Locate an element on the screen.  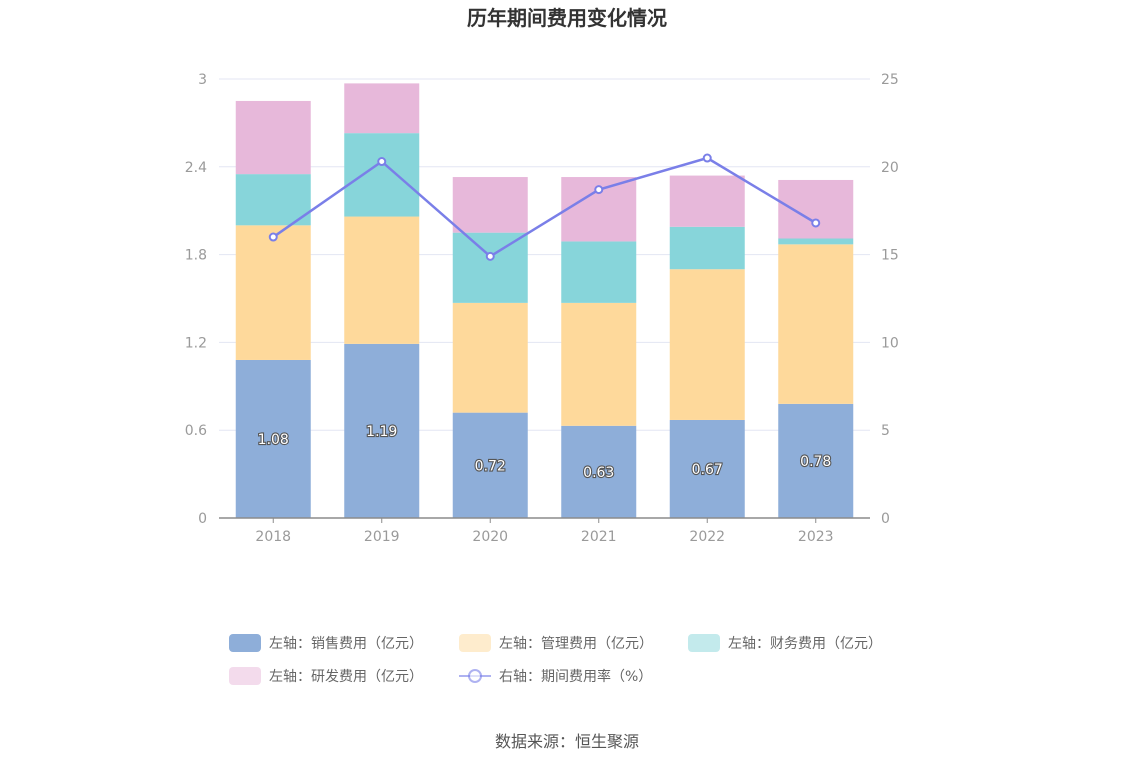
legend-label: 左轴：销售费用（亿元） is located at coordinates (346, 644).